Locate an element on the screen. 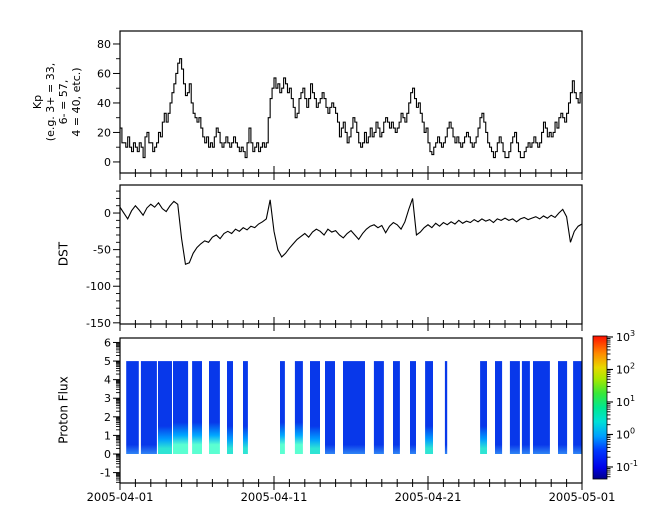 This screenshot has width=665, height=523. kp-axis-label-line1: Kp is located at coordinates (37, 102).